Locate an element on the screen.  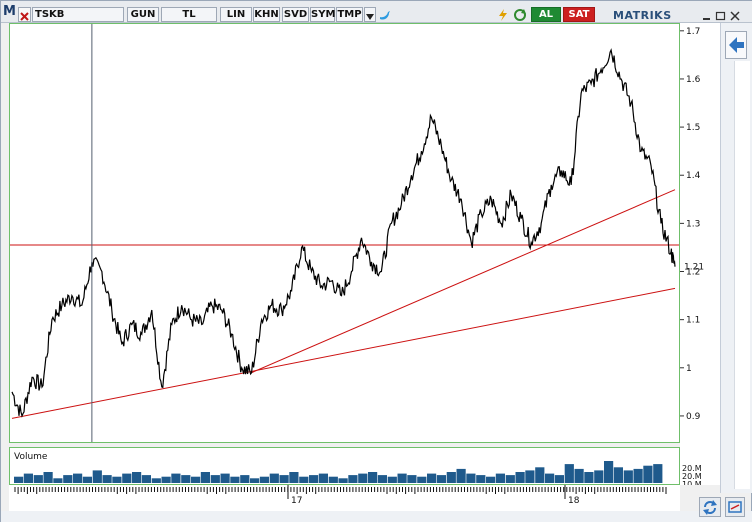
sync-icon is located at coordinates (710, 507).